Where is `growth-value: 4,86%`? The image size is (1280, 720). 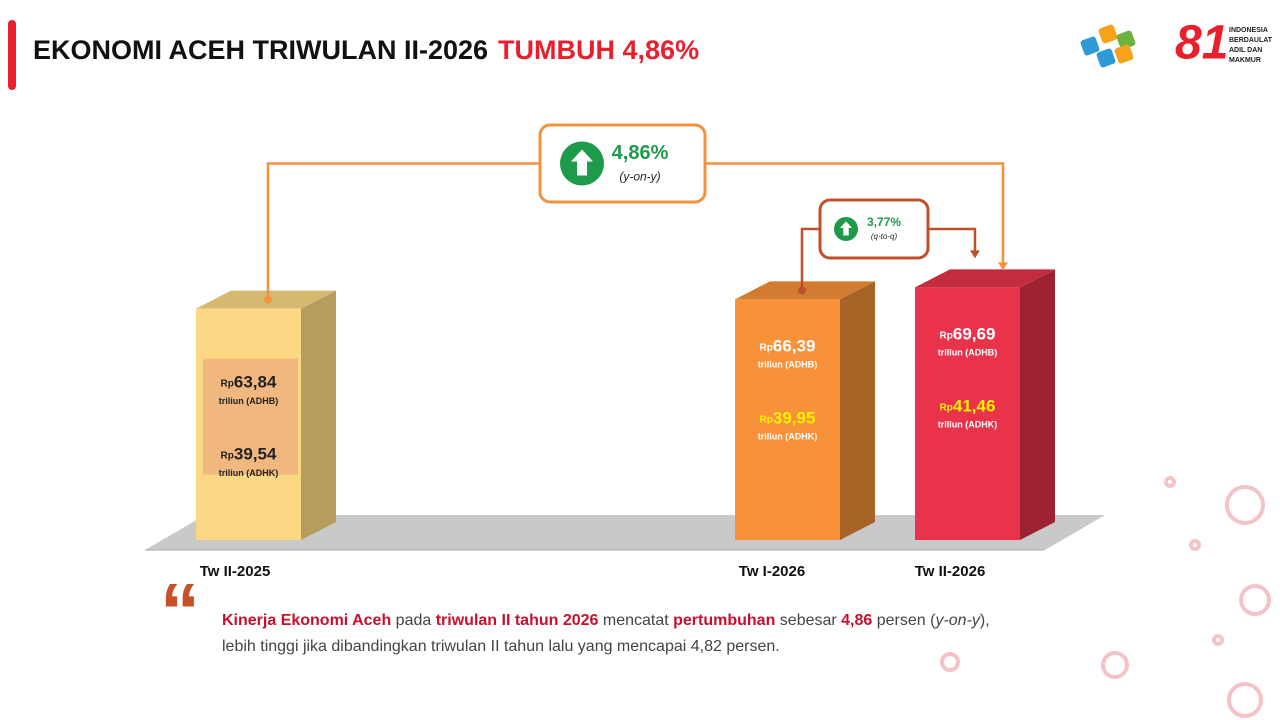 growth-value: 4,86% is located at coordinates (640, 153).